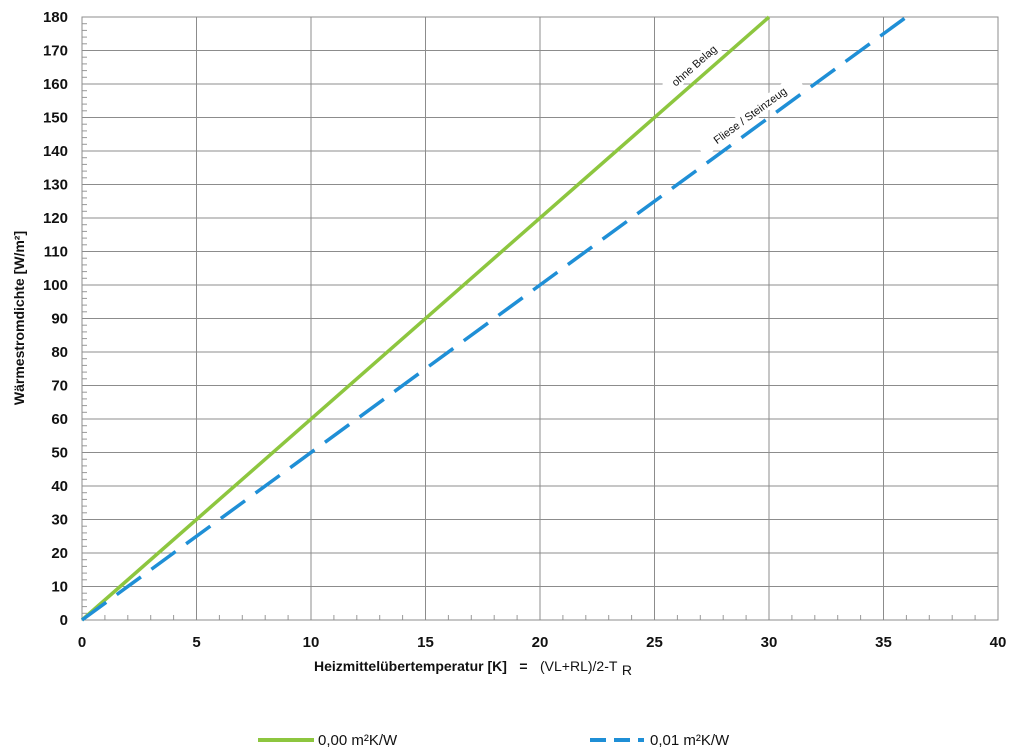 The height and width of the screenshot is (751, 1012). Describe the element at coordinates (55, 151) in the screenshot. I see `y-tick-label: 140` at that location.